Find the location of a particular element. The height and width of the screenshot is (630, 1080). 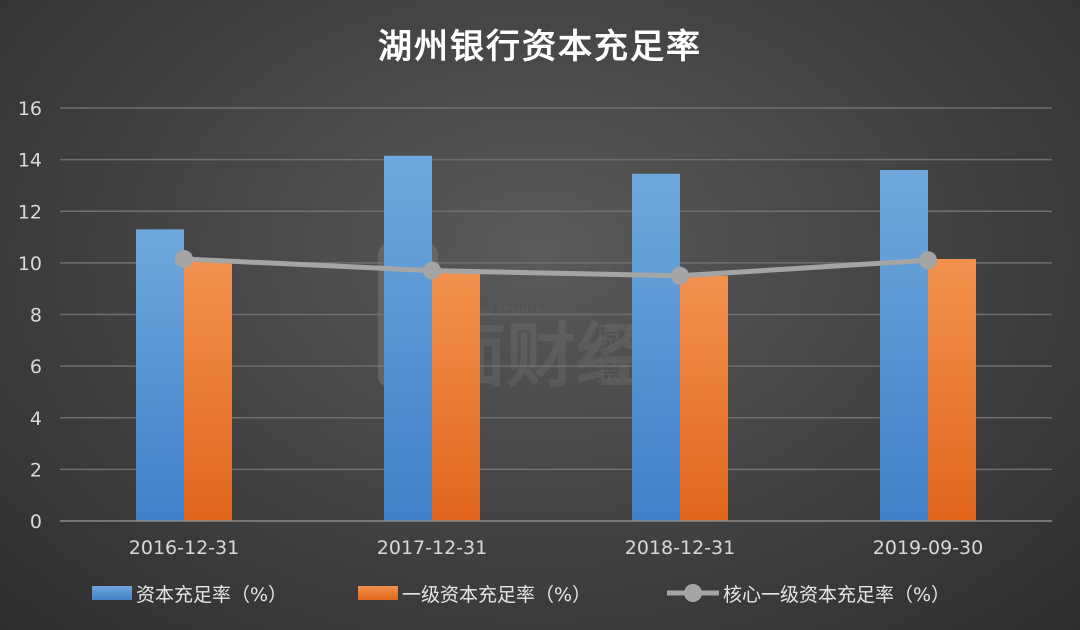

x-tick-label: 2017-12-31 is located at coordinates (432, 548).